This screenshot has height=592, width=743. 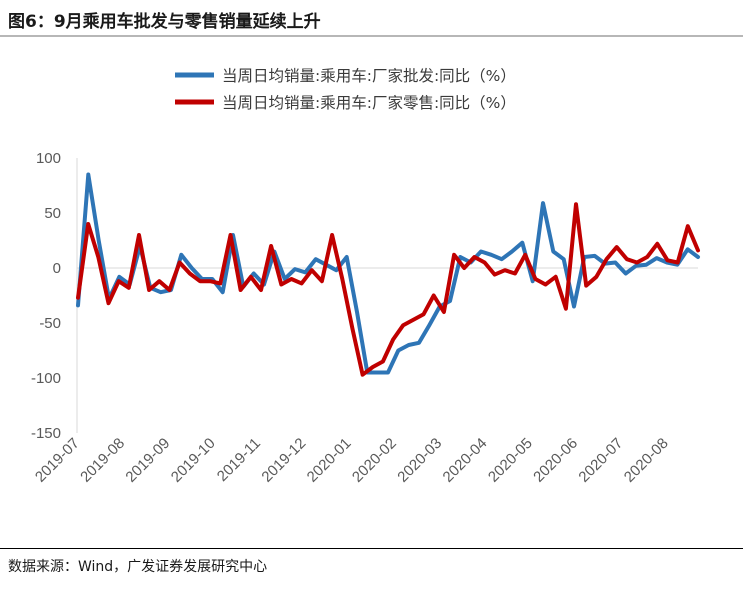 What do you see at coordinates (239, 460) in the screenshot?
I see `x-tick-label: 2019-11` at bounding box center [239, 460].